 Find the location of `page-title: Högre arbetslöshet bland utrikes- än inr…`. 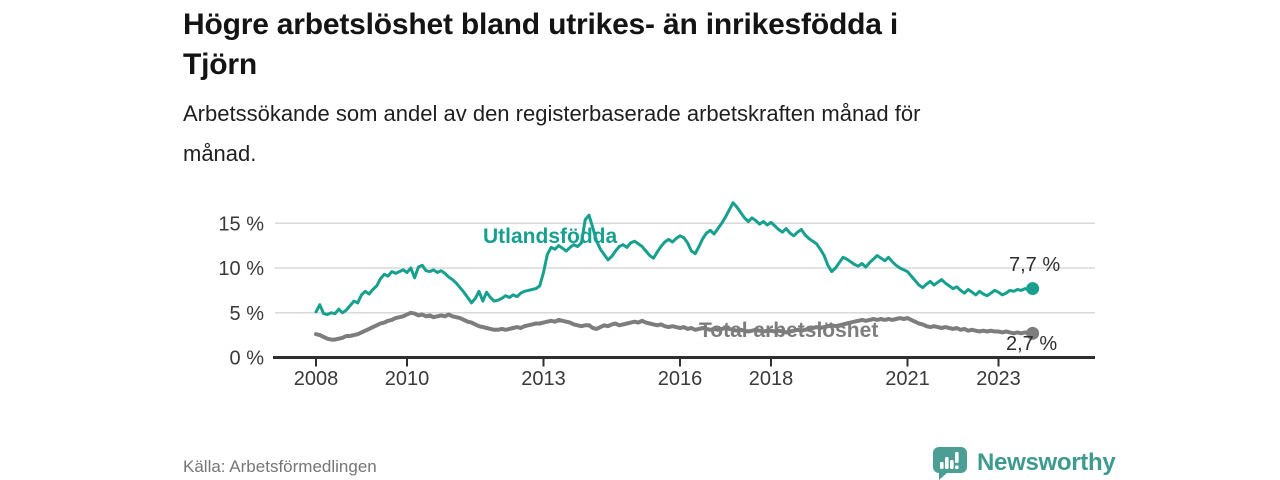

page-title: Högre arbetslöshet bland utrikes- än inr… is located at coordinates (663, 45).